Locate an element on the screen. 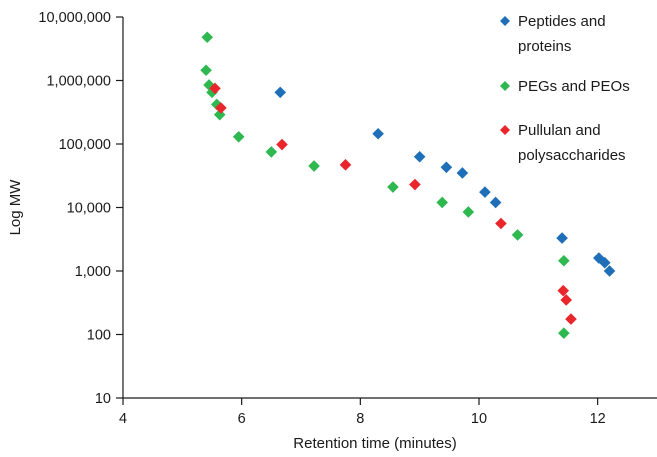 The width and height of the screenshot is (657, 457). legend-marker-pegs-and-peos is located at coordinates (505, 86).